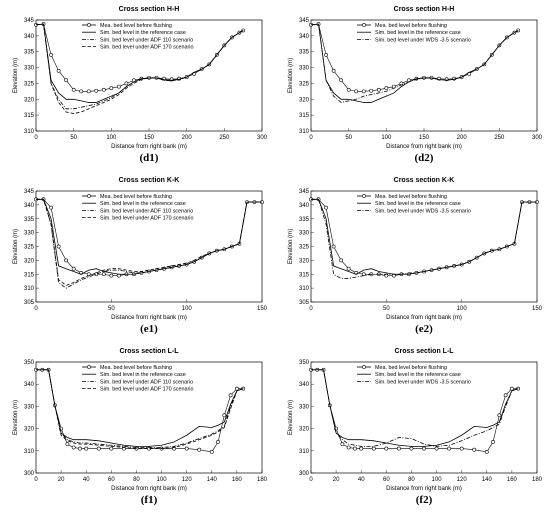  What do you see at coordinates (304, 21) in the screenshot?
I see `y-tick-label: 345` at bounding box center [304, 21].